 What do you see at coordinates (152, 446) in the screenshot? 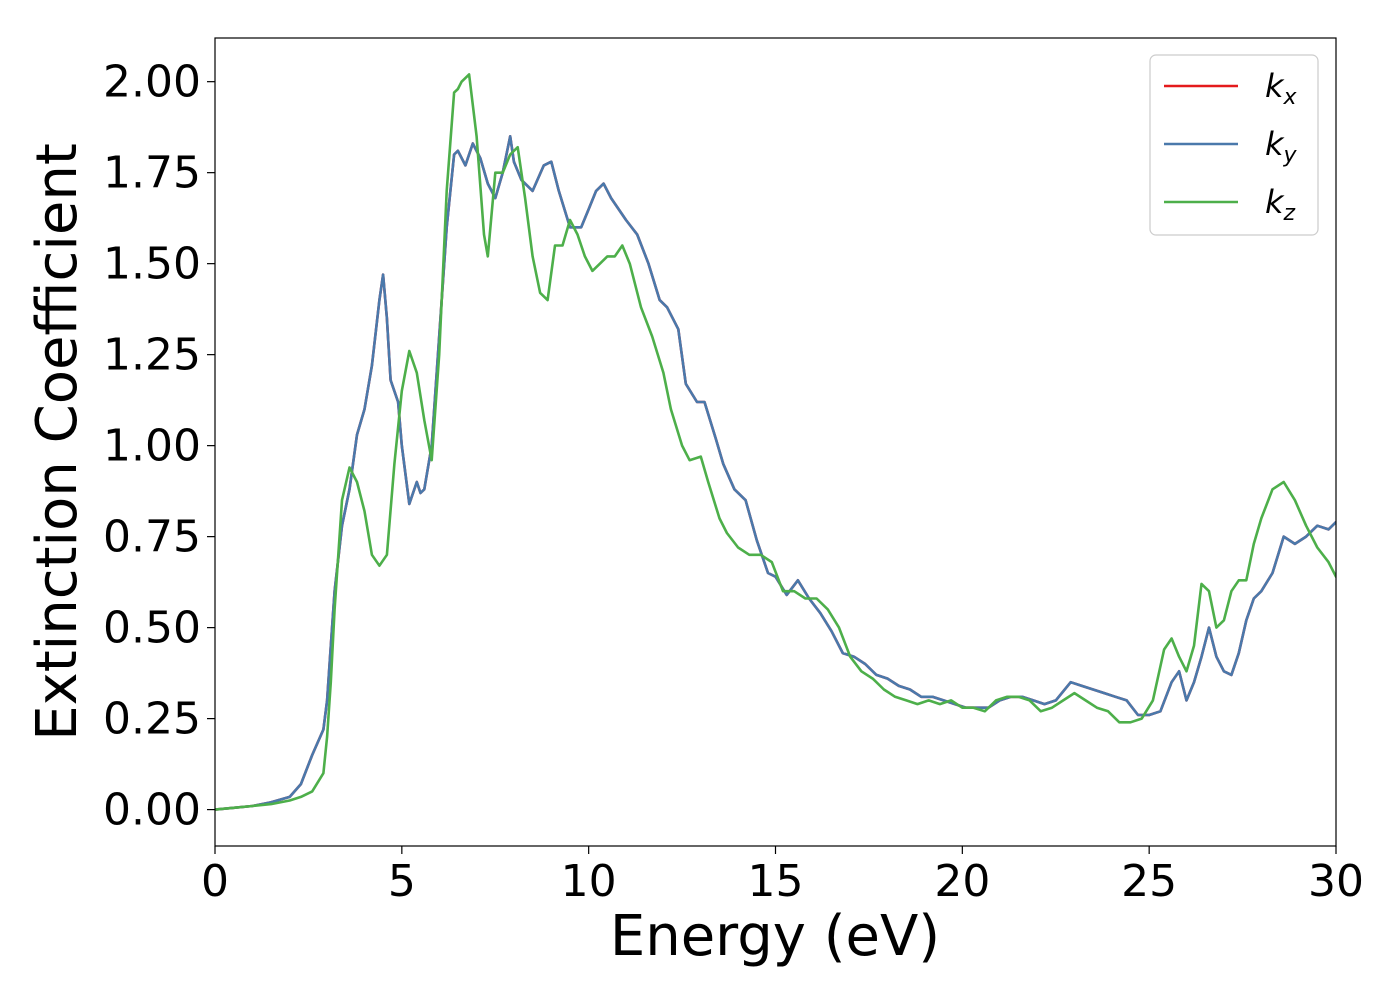
I see `y-tick-label: 1.00` at bounding box center [152, 446].